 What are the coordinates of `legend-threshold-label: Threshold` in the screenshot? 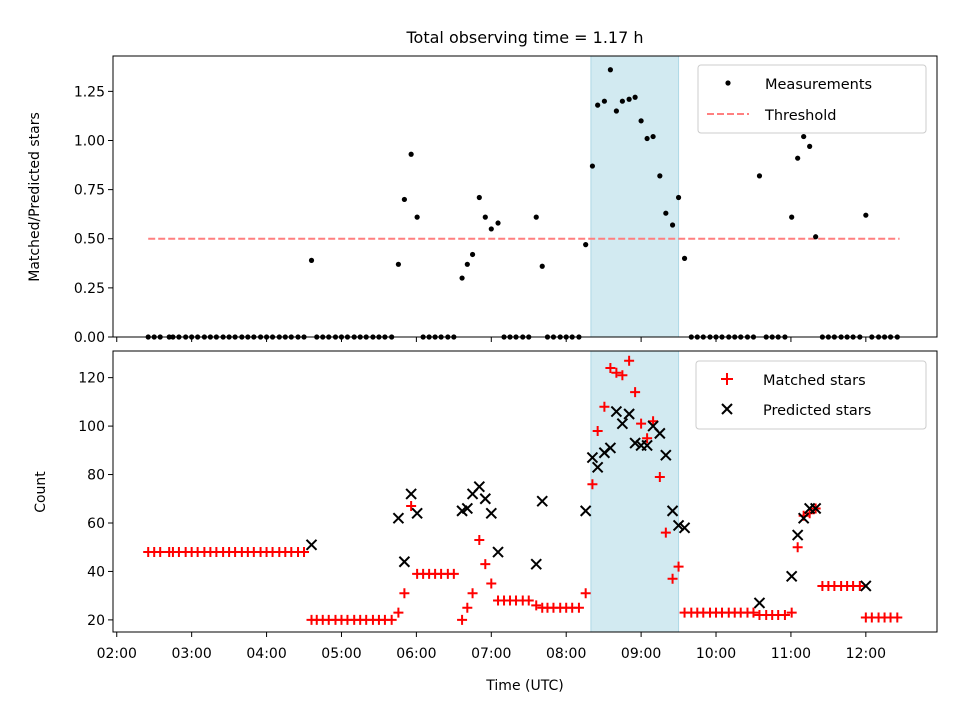 It's located at (800, 116).